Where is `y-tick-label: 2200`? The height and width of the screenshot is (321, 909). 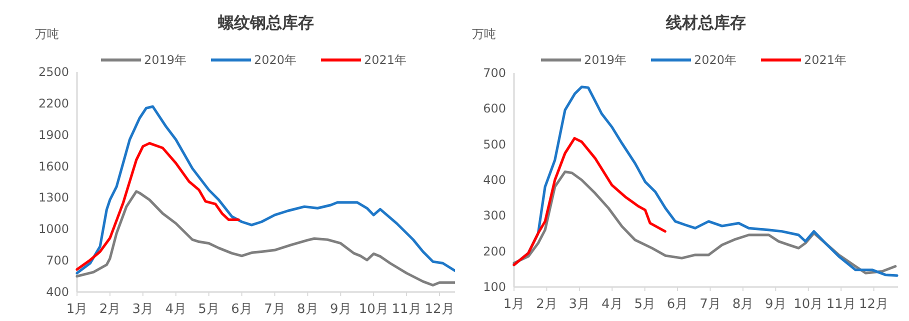 y-tick-label: 2200 is located at coordinates (53, 103).